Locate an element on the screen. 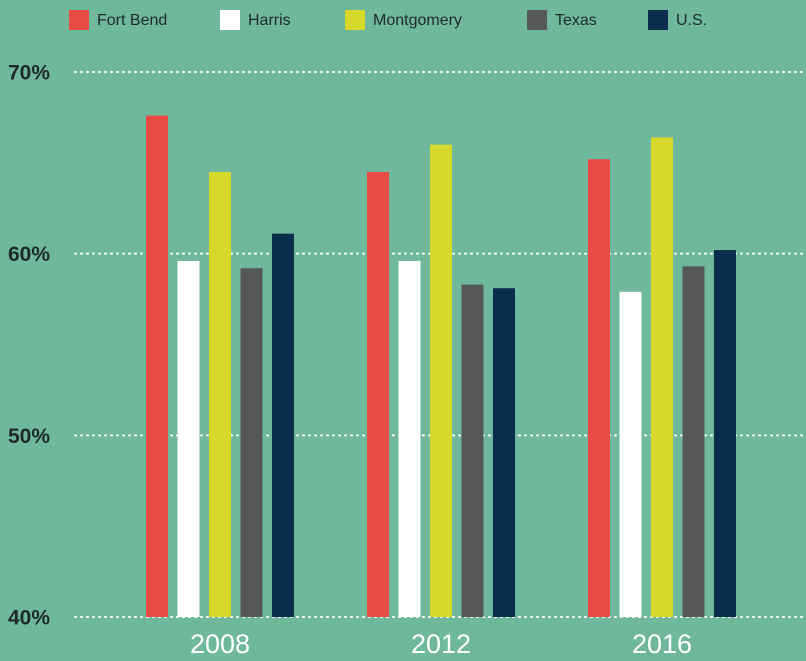 This screenshot has width=806, height=661. y-tick-label: 70% is located at coordinates (29, 73).